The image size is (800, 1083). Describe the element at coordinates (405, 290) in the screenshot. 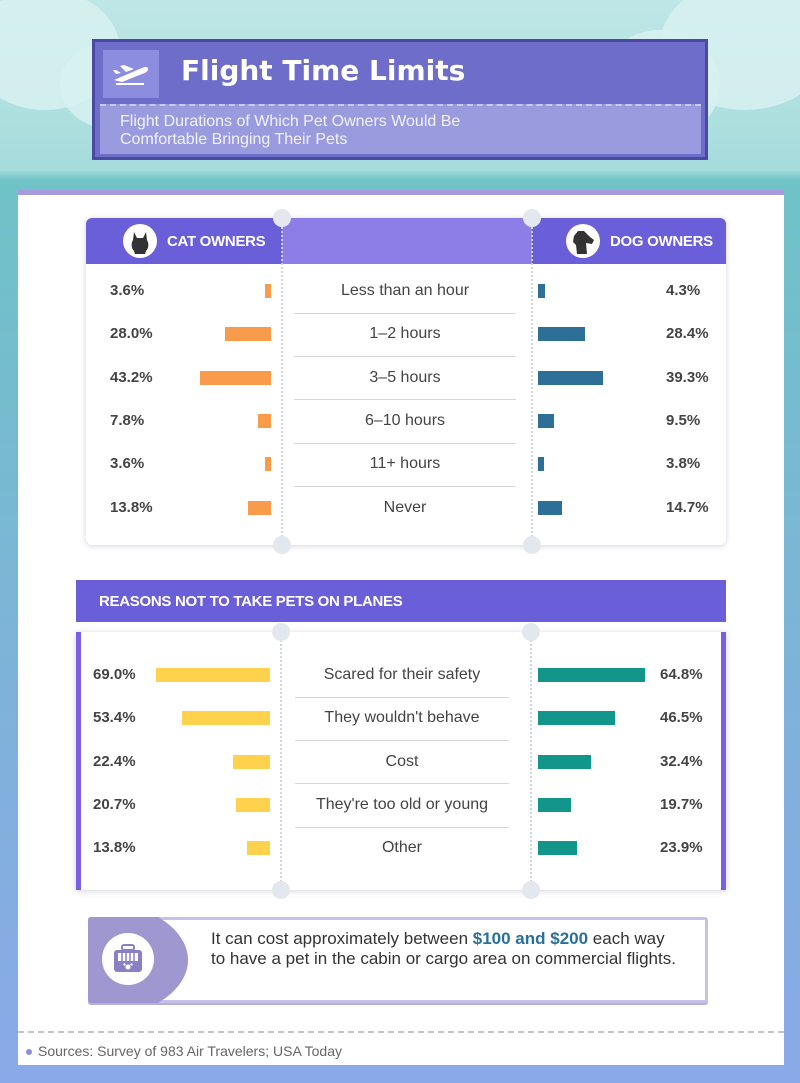

I see `category-label: Less than an hour` at that location.